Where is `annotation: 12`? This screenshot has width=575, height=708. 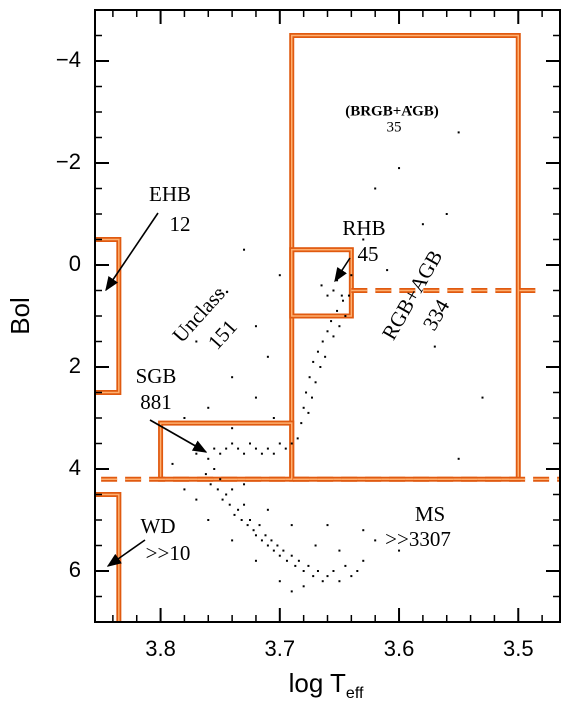
annotation: 12 is located at coordinates (180, 224).